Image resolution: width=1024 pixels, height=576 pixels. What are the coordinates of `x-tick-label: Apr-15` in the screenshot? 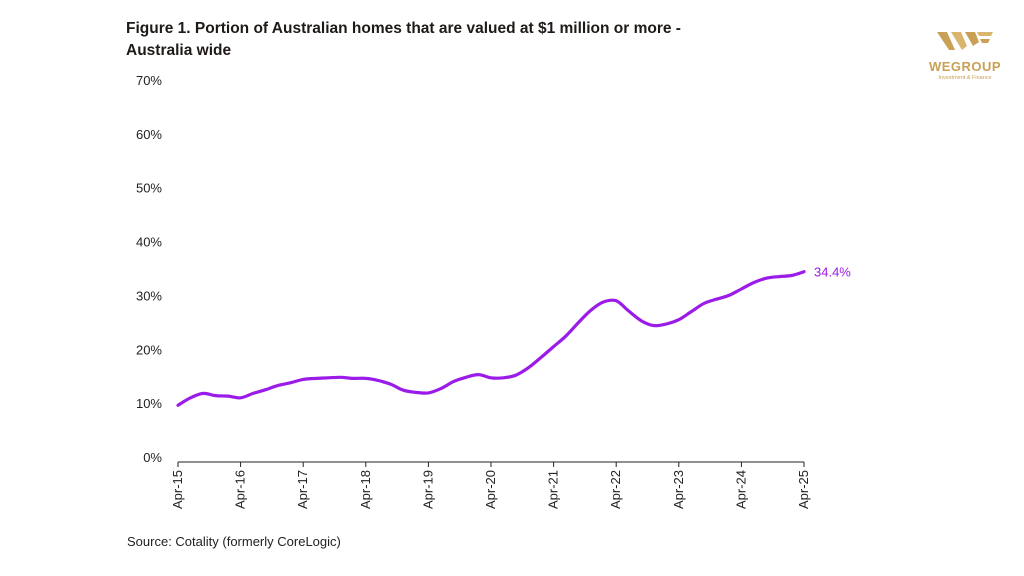 It's located at (177, 489).